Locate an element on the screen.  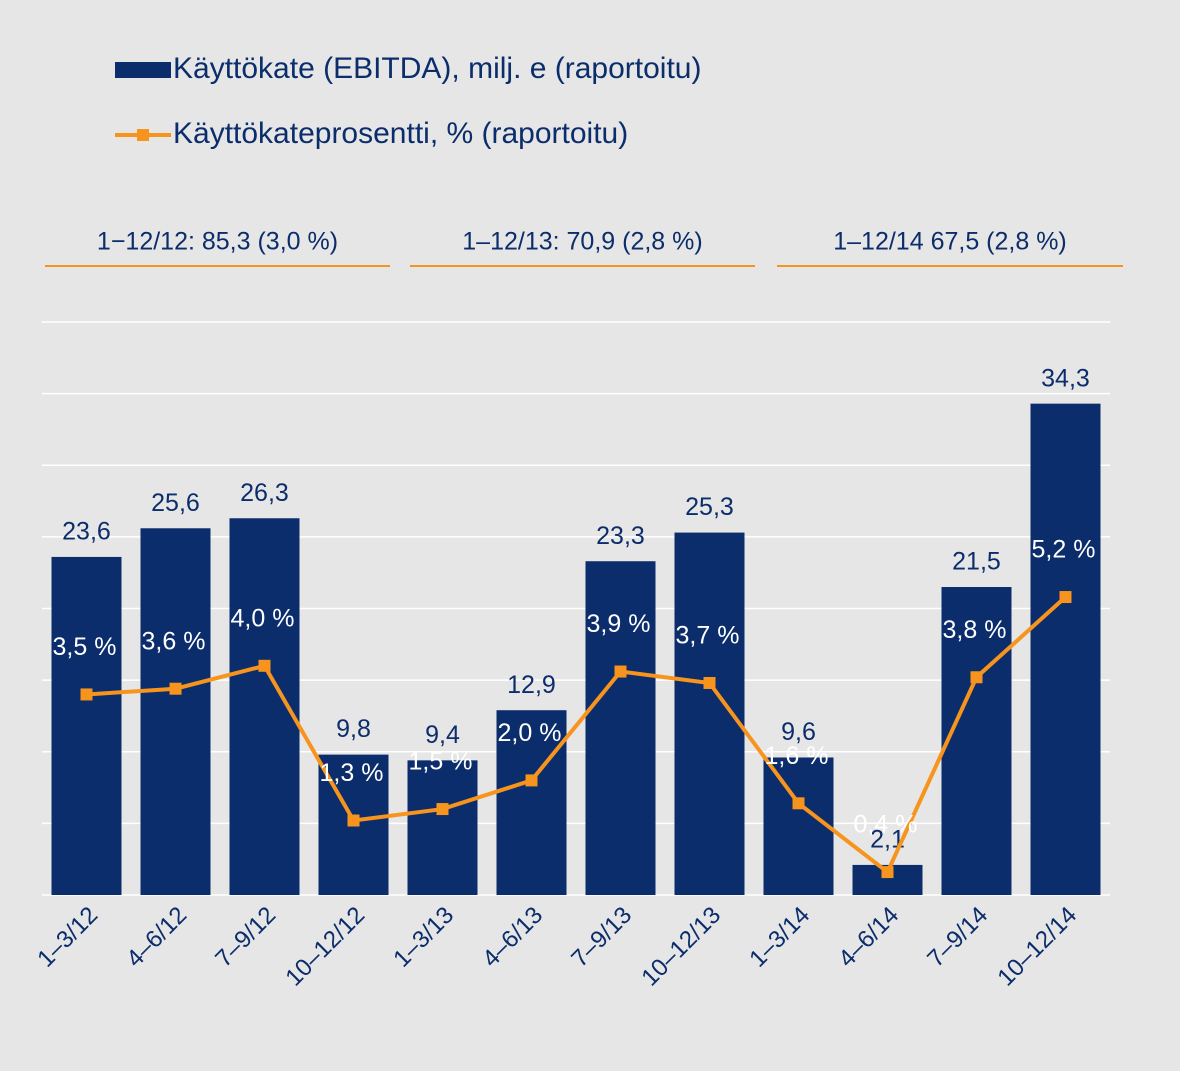
x-tick-label: 10–12/13 is located at coordinates (681, 947).